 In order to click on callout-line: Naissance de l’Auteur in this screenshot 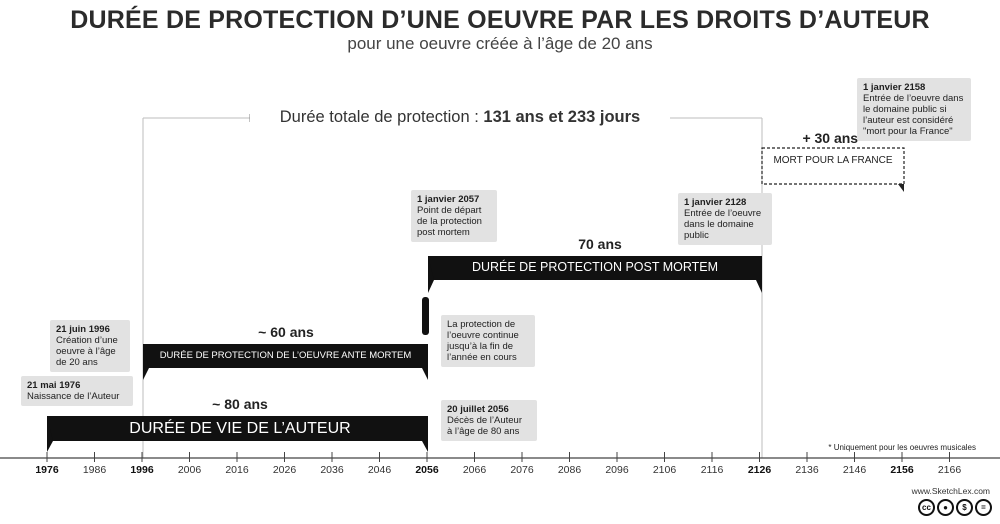, I will do `click(73, 396)`.